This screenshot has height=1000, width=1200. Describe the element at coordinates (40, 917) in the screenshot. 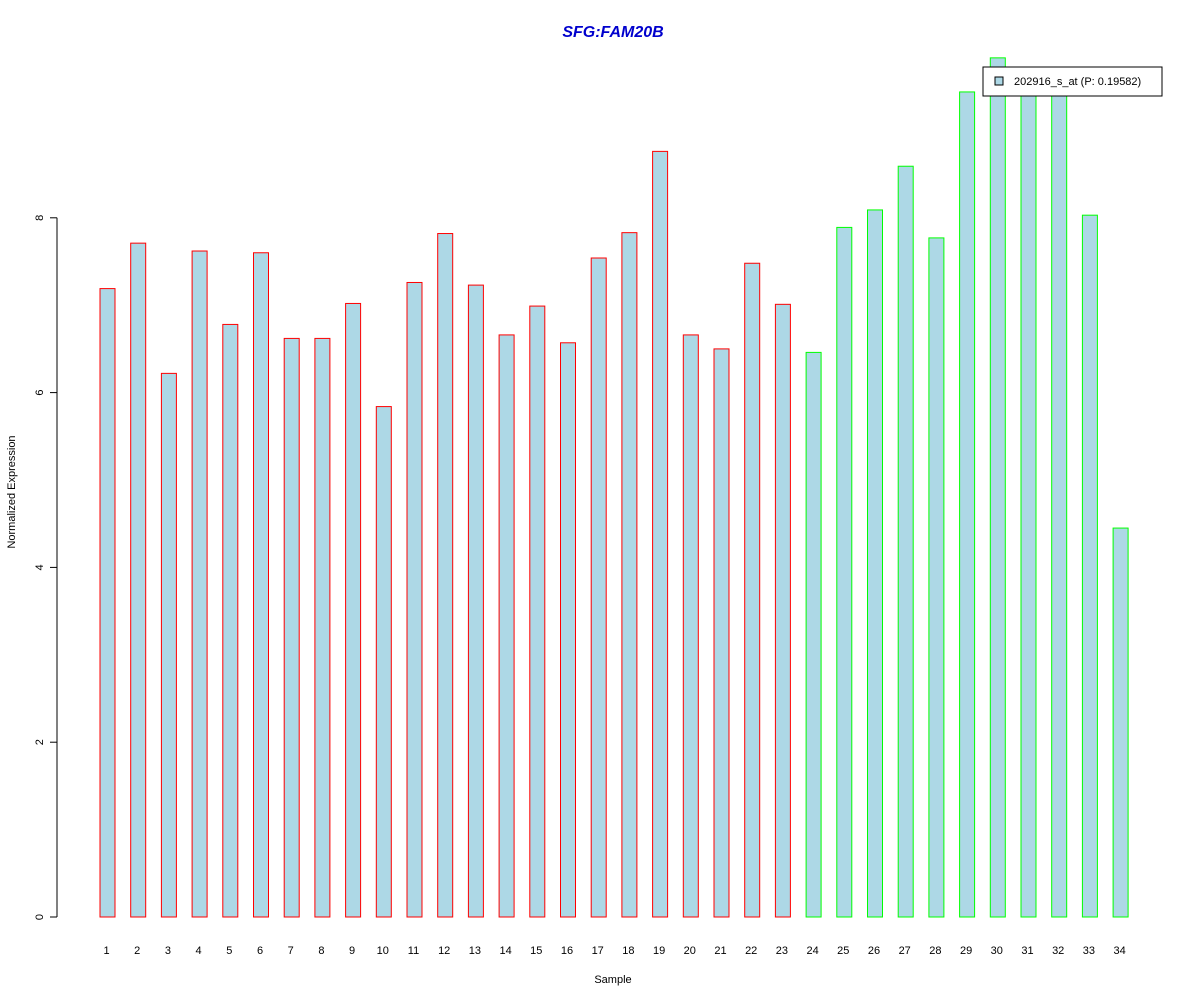

I see `y-tick-label: 0` at that location.